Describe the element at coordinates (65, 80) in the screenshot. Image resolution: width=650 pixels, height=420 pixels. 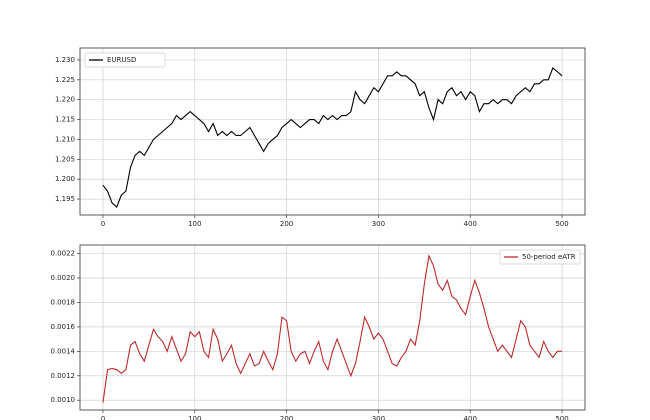
I see `y-tick-label: 1.225` at that location.